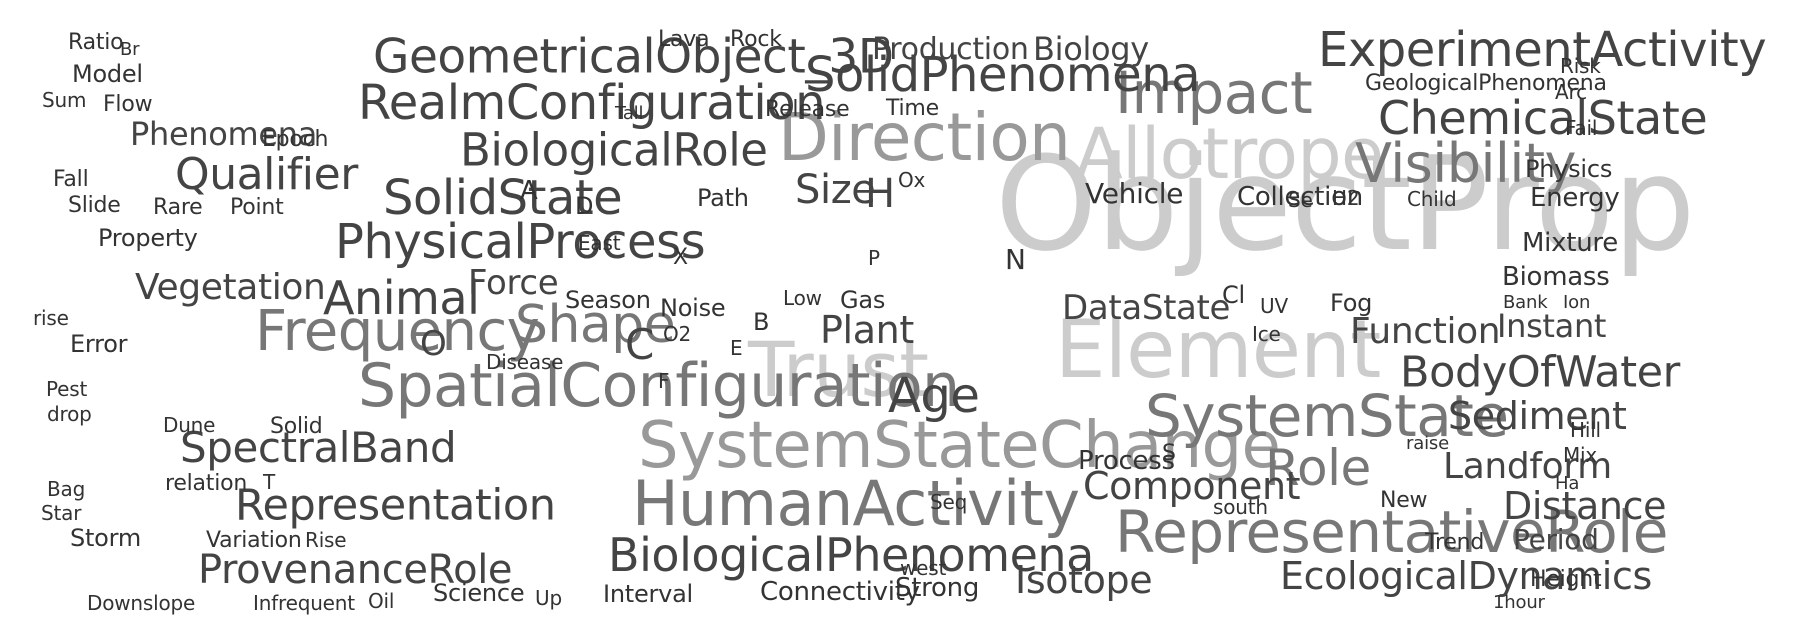 The width and height of the screenshot is (1818, 634). Describe the element at coordinates (1218, 349) in the screenshot. I see `cloud-word: Element` at that location.